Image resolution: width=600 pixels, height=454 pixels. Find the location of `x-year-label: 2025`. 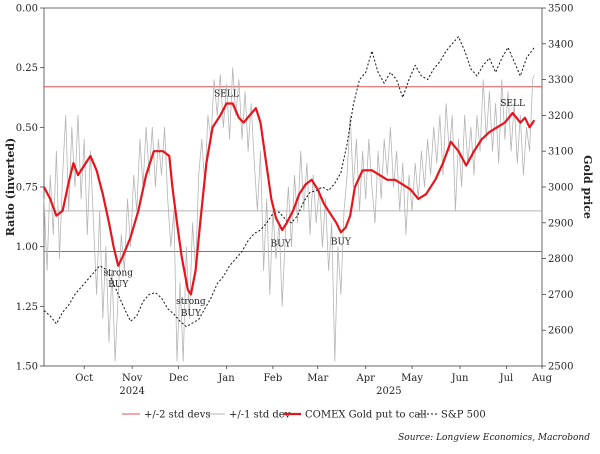

x-year-label: 2025 is located at coordinates (388, 391).